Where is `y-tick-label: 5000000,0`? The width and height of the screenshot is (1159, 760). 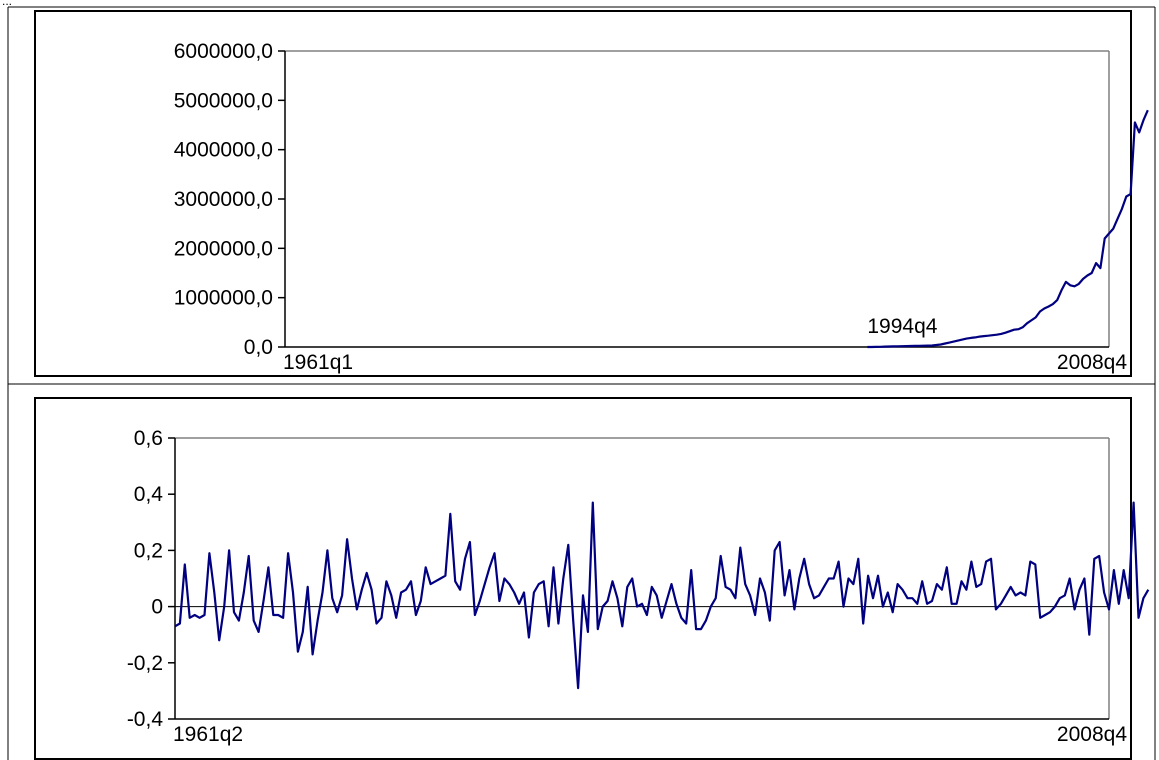
y-tick-label: 5000000,0 is located at coordinates (223, 100).